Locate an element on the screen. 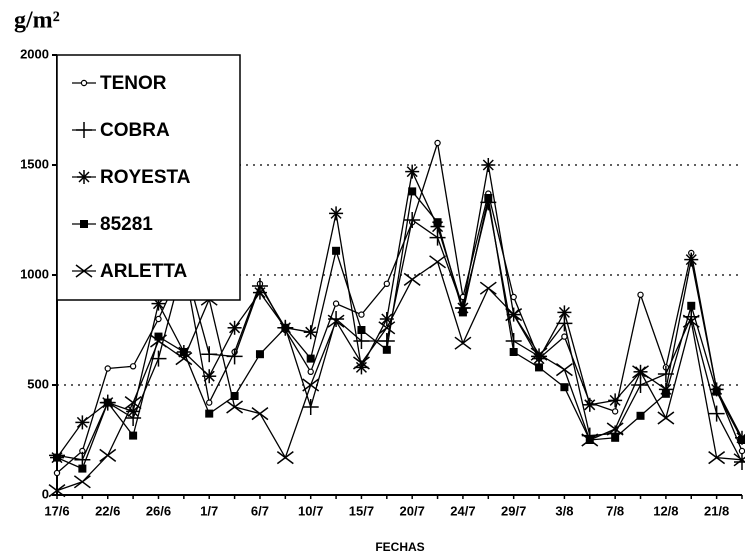 The height and width of the screenshot is (559, 745). legend-label: ROYESTA is located at coordinates (145, 177).